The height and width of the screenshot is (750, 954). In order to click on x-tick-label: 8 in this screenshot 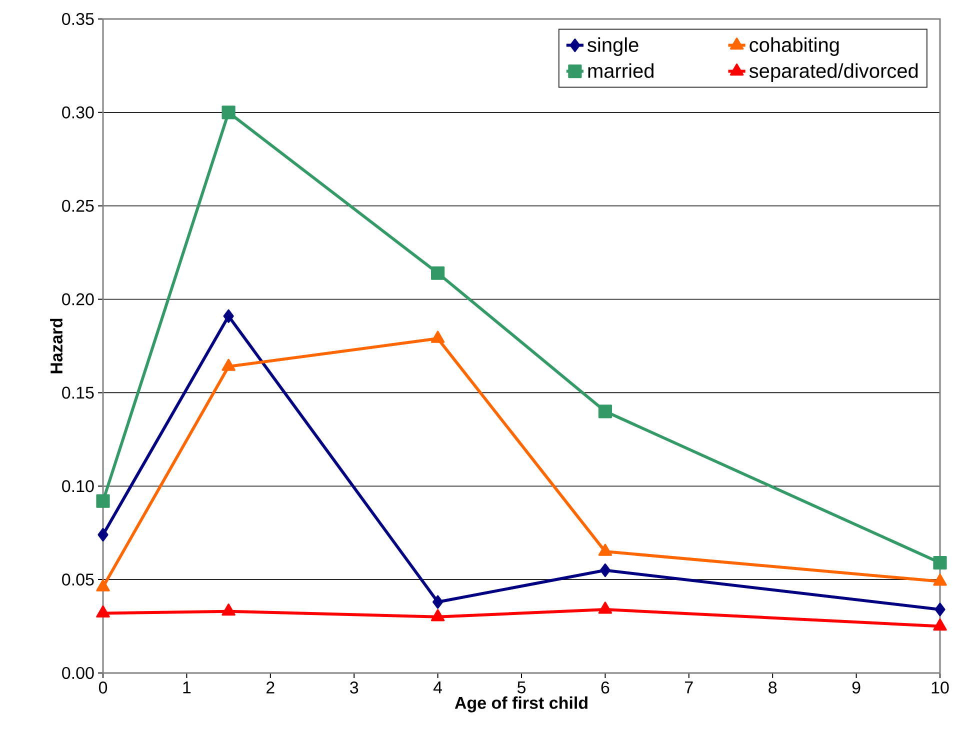, I will do `click(772, 688)`.